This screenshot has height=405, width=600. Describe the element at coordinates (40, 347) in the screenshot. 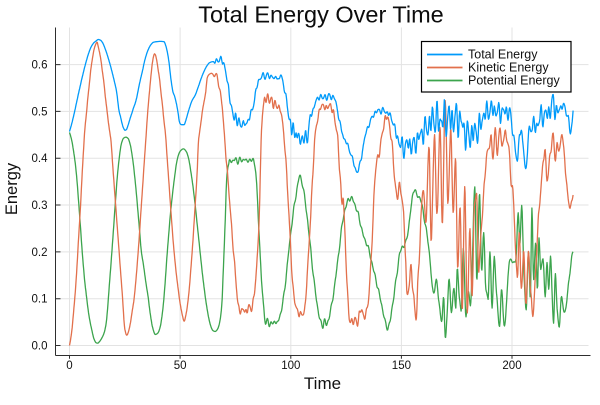

I see `svg-text: 0.0` at that location.